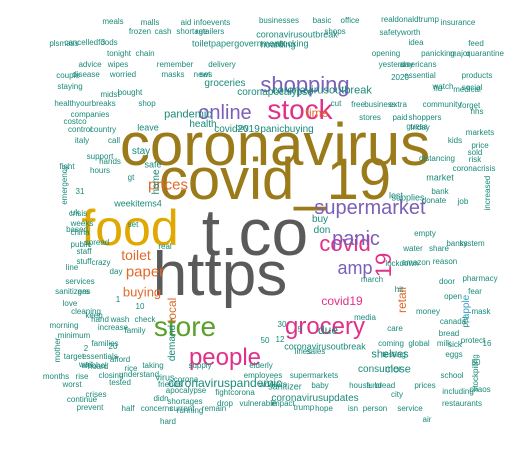 The height and width of the screenshot is (459, 531). What do you see at coordinates (477, 111) in the screenshot?
I see `word: nhs` at bounding box center [477, 111].